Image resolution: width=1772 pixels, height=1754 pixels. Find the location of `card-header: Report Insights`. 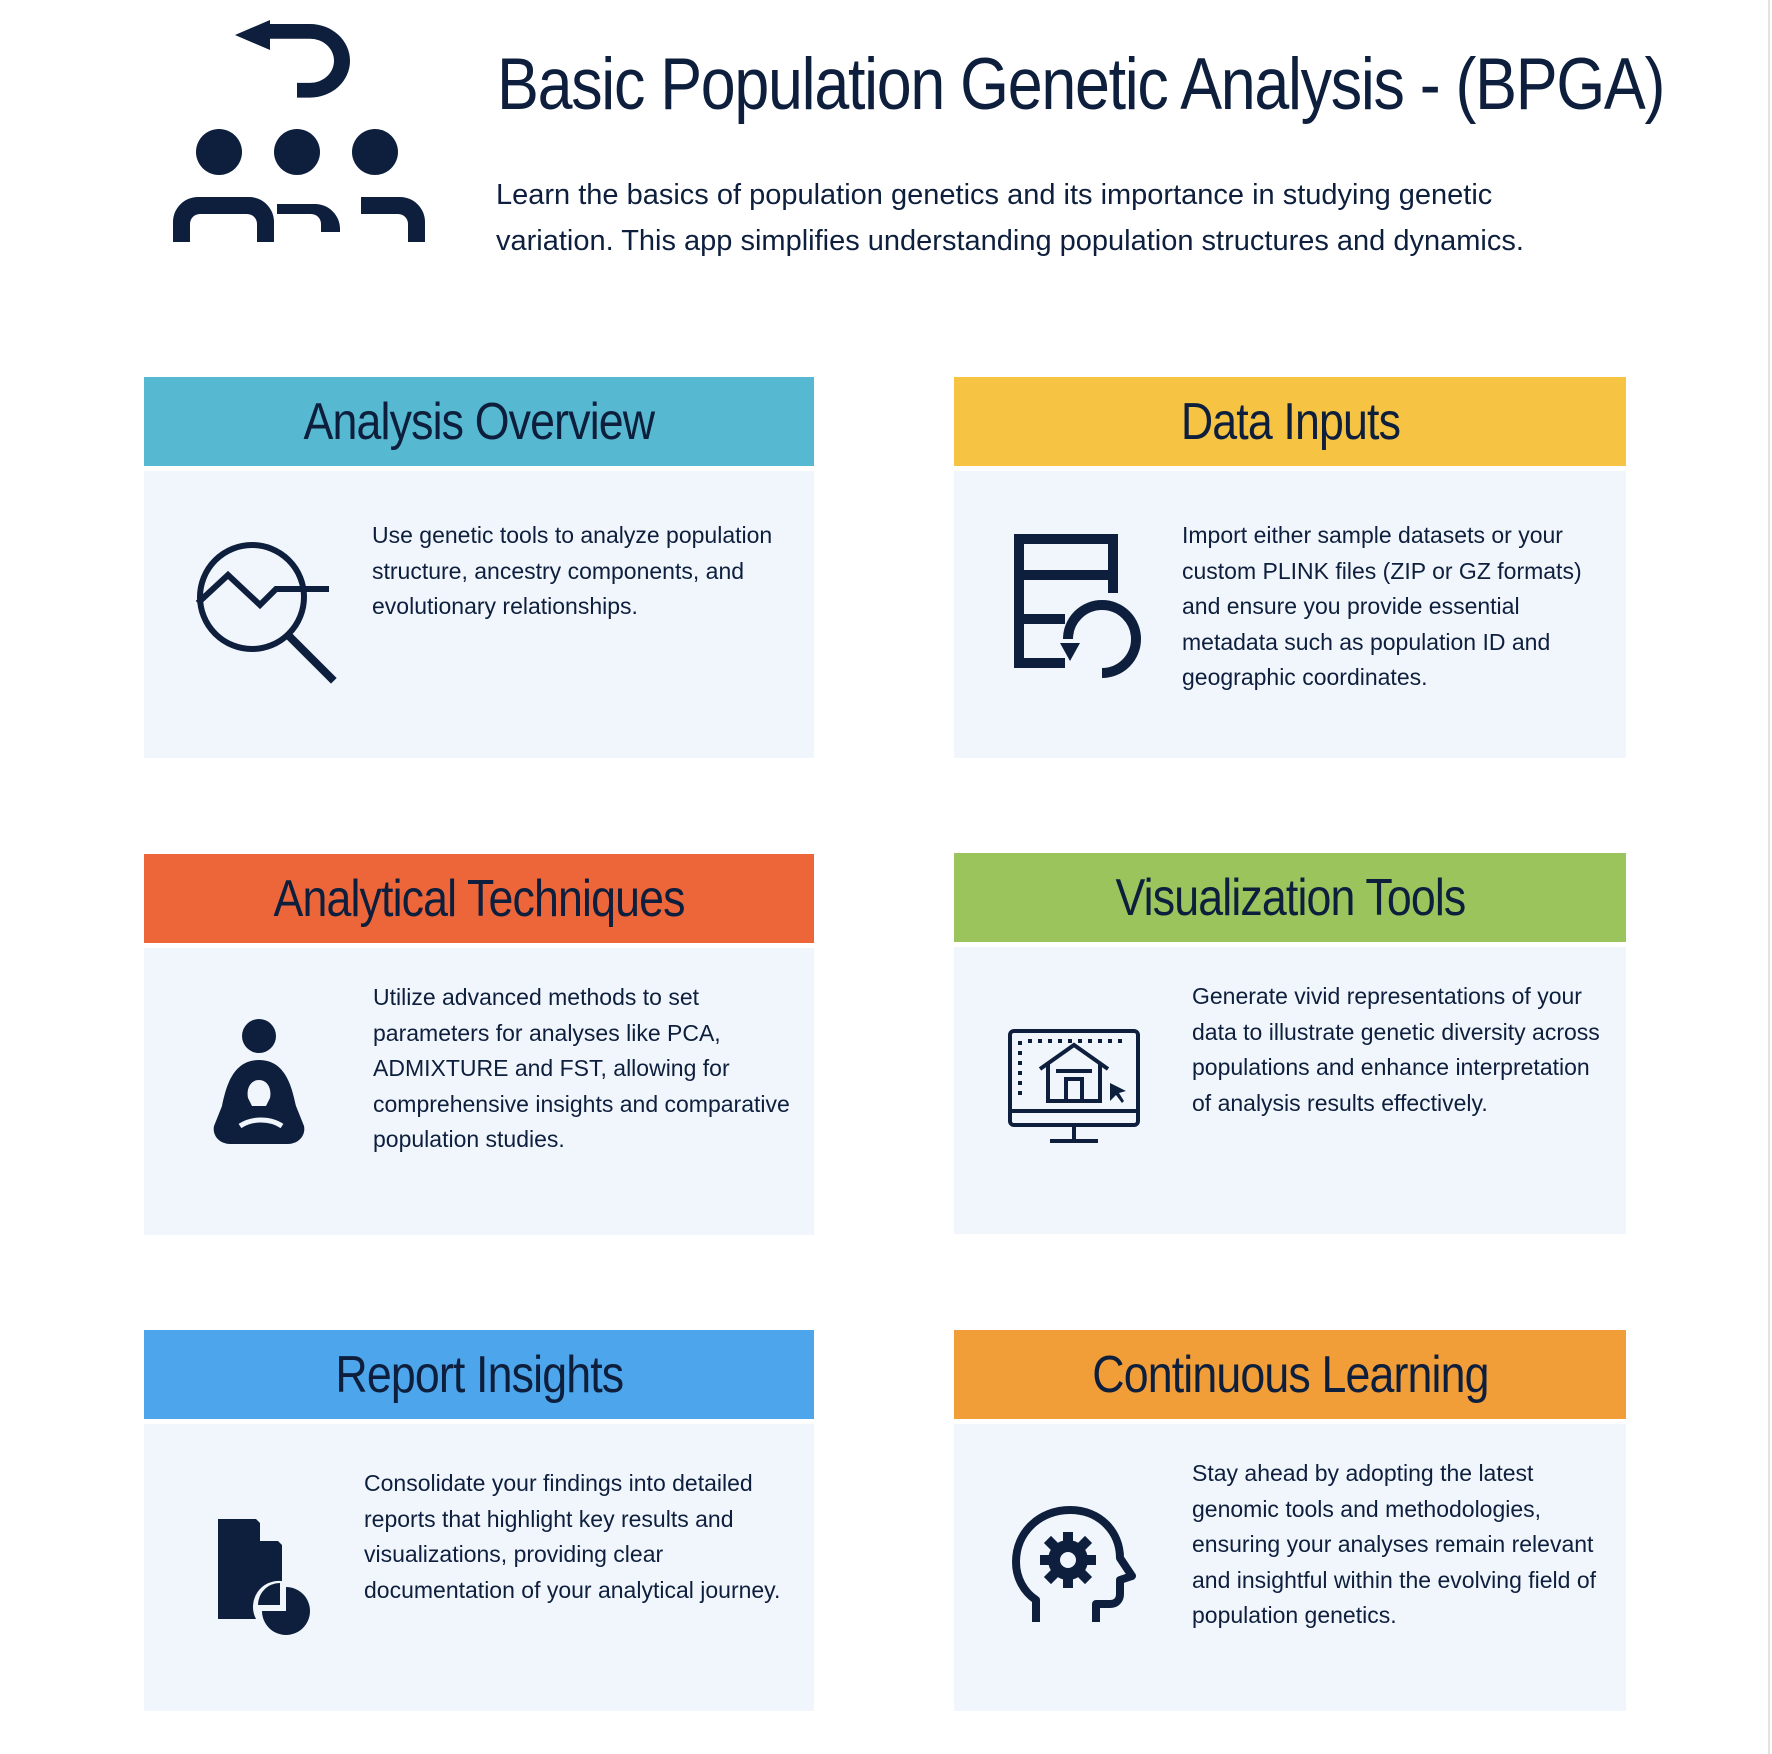

card-header: Report Insights is located at coordinates (479, 1374).